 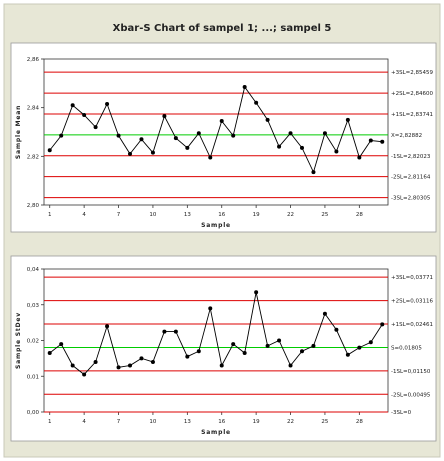 I want to click on s-xtick-label: 13, so click(x=187, y=422).